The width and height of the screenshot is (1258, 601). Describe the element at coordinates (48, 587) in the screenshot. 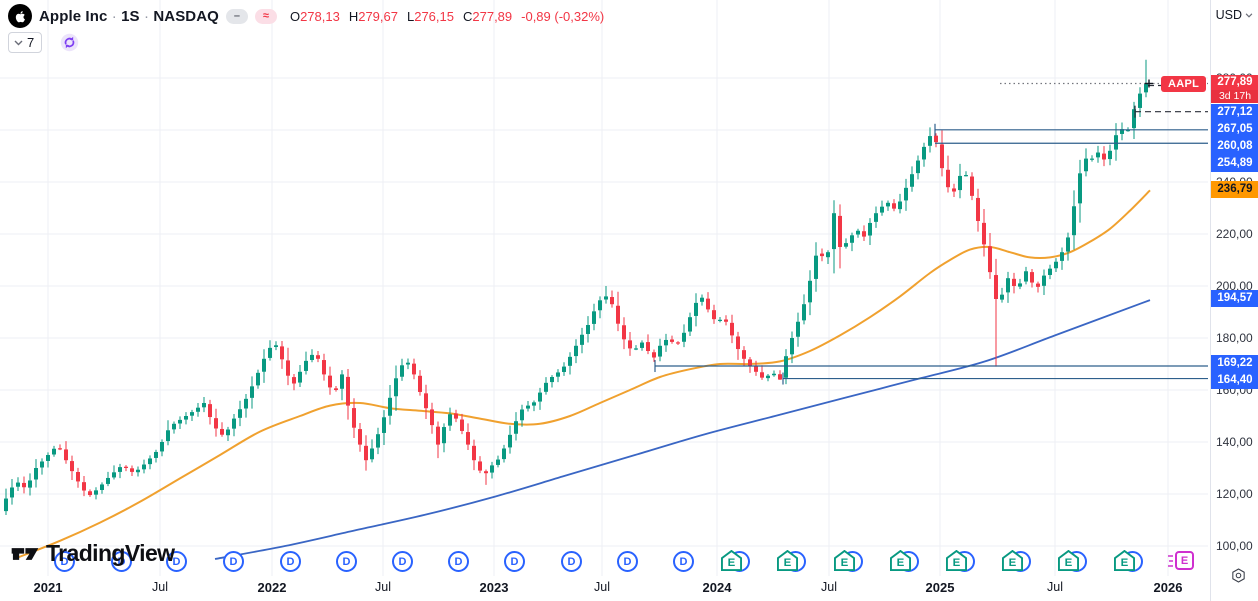

I see `time-axis-label: 2021` at that location.